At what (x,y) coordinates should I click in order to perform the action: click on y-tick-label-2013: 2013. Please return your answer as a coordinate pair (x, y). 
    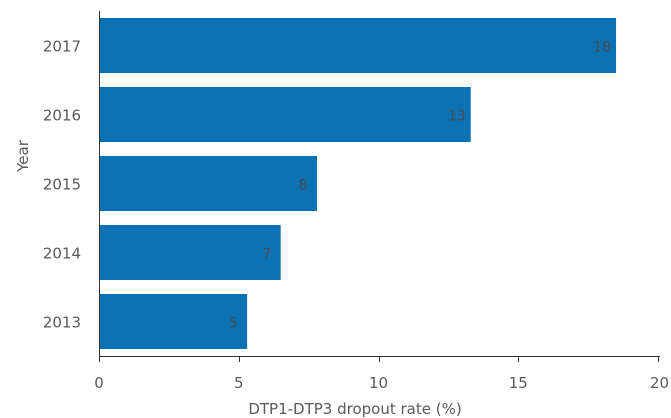
    Looking at the image, I should click on (62, 323).